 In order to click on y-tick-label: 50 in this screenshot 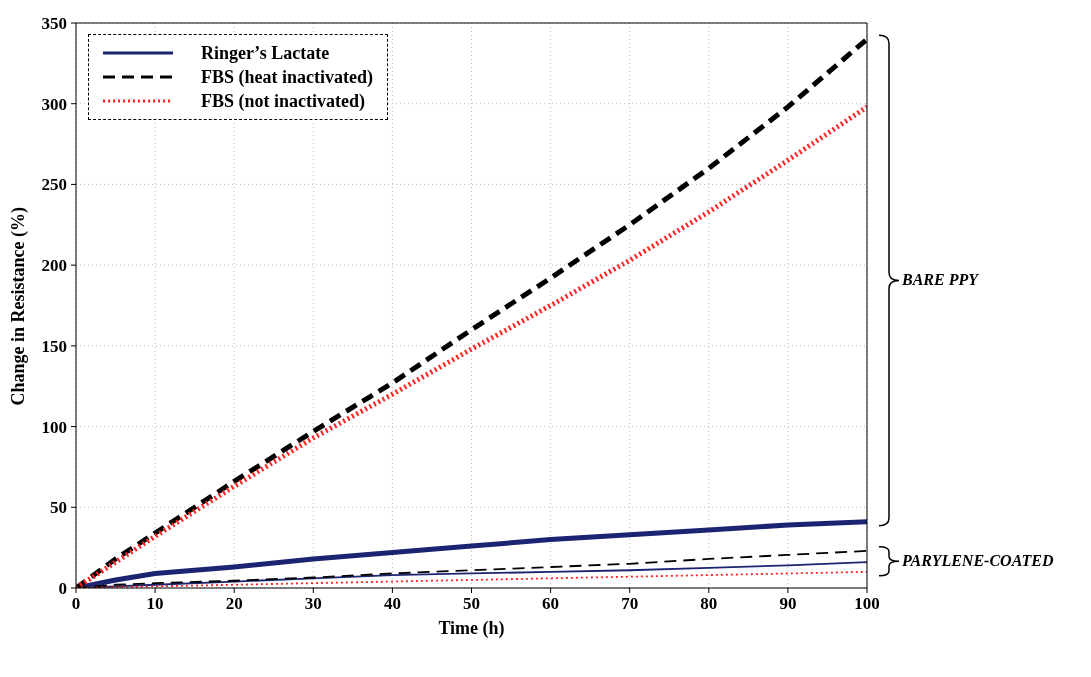, I will do `click(58, 508)`.